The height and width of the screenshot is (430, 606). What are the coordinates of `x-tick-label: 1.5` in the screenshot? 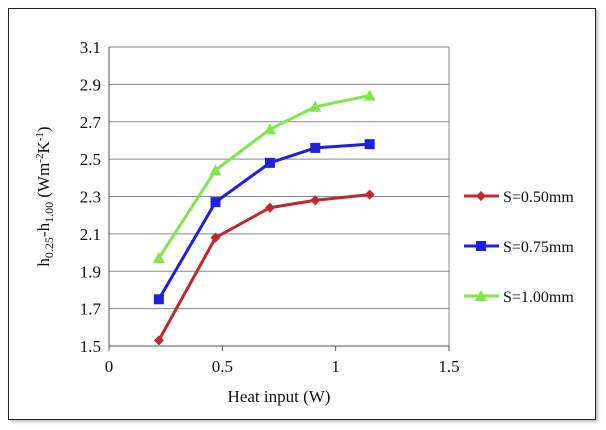 It's located at (448, 366).